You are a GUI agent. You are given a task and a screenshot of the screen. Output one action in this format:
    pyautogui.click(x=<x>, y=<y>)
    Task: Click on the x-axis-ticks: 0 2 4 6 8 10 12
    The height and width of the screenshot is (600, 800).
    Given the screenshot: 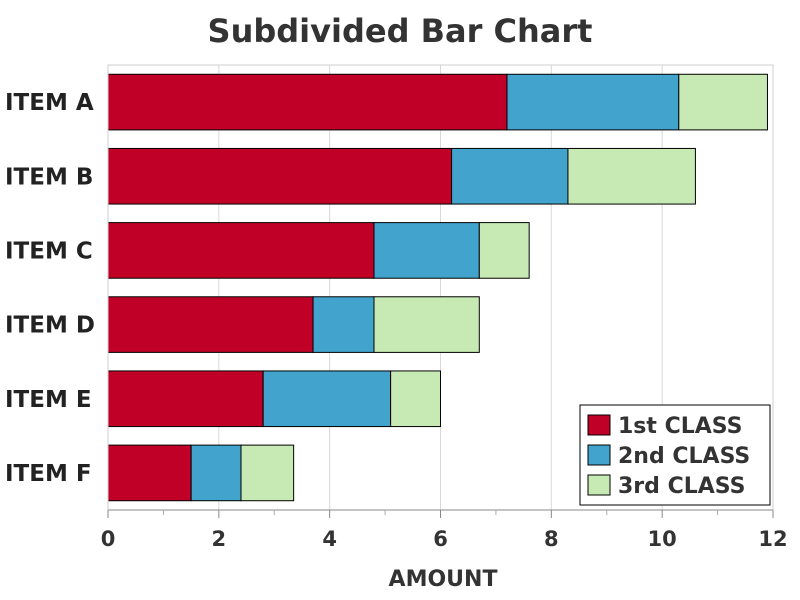 What is the action you would take?
    pyautogui.click(x=444, y=530)
    